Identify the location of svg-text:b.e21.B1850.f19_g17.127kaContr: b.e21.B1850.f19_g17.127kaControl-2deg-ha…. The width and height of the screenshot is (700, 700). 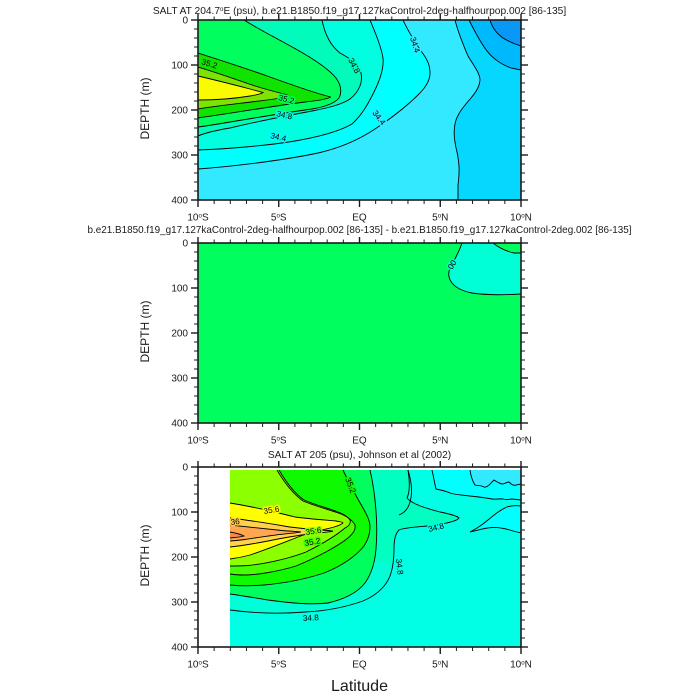
(360, 230).